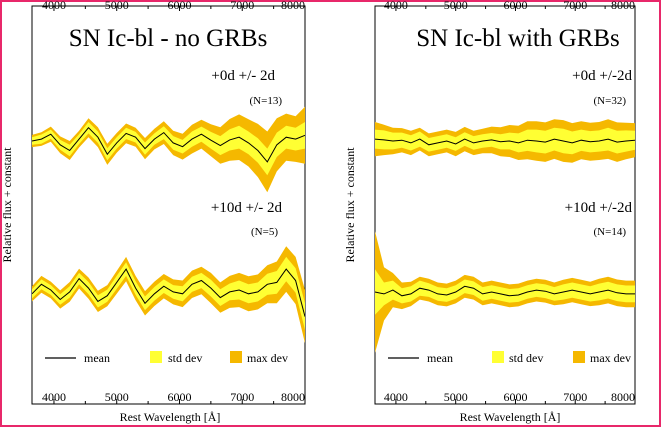 The image size is (661, 427). What do you see at coordinates (264, 232) in the screenshot?
I see `group-n-label-1: (N=5)` at bounding box center [264, 232].